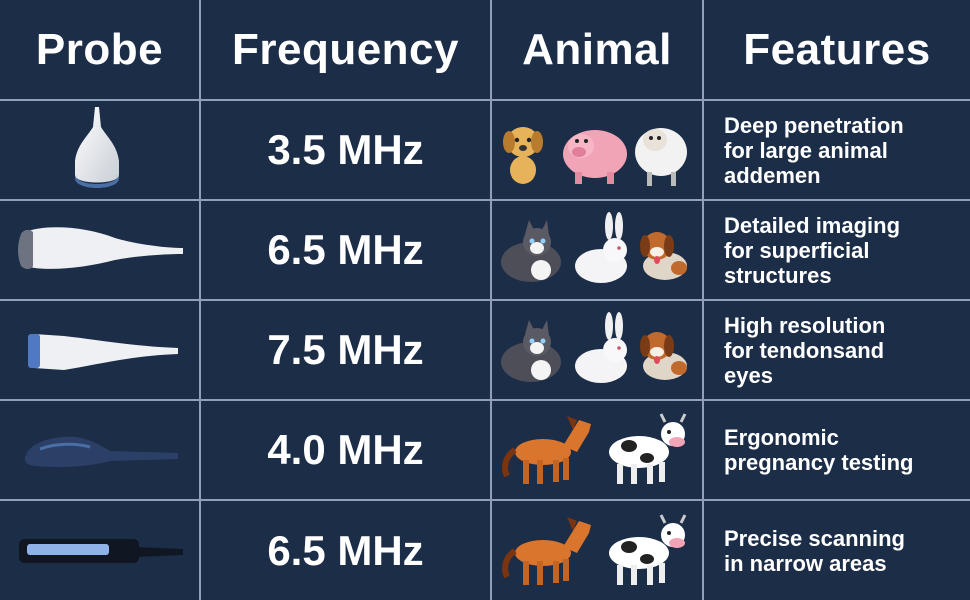 The width and height of the screenshot is (970, 600). I want to click on features-text: High resolution for tendonsand eyes, so click(837, 351).